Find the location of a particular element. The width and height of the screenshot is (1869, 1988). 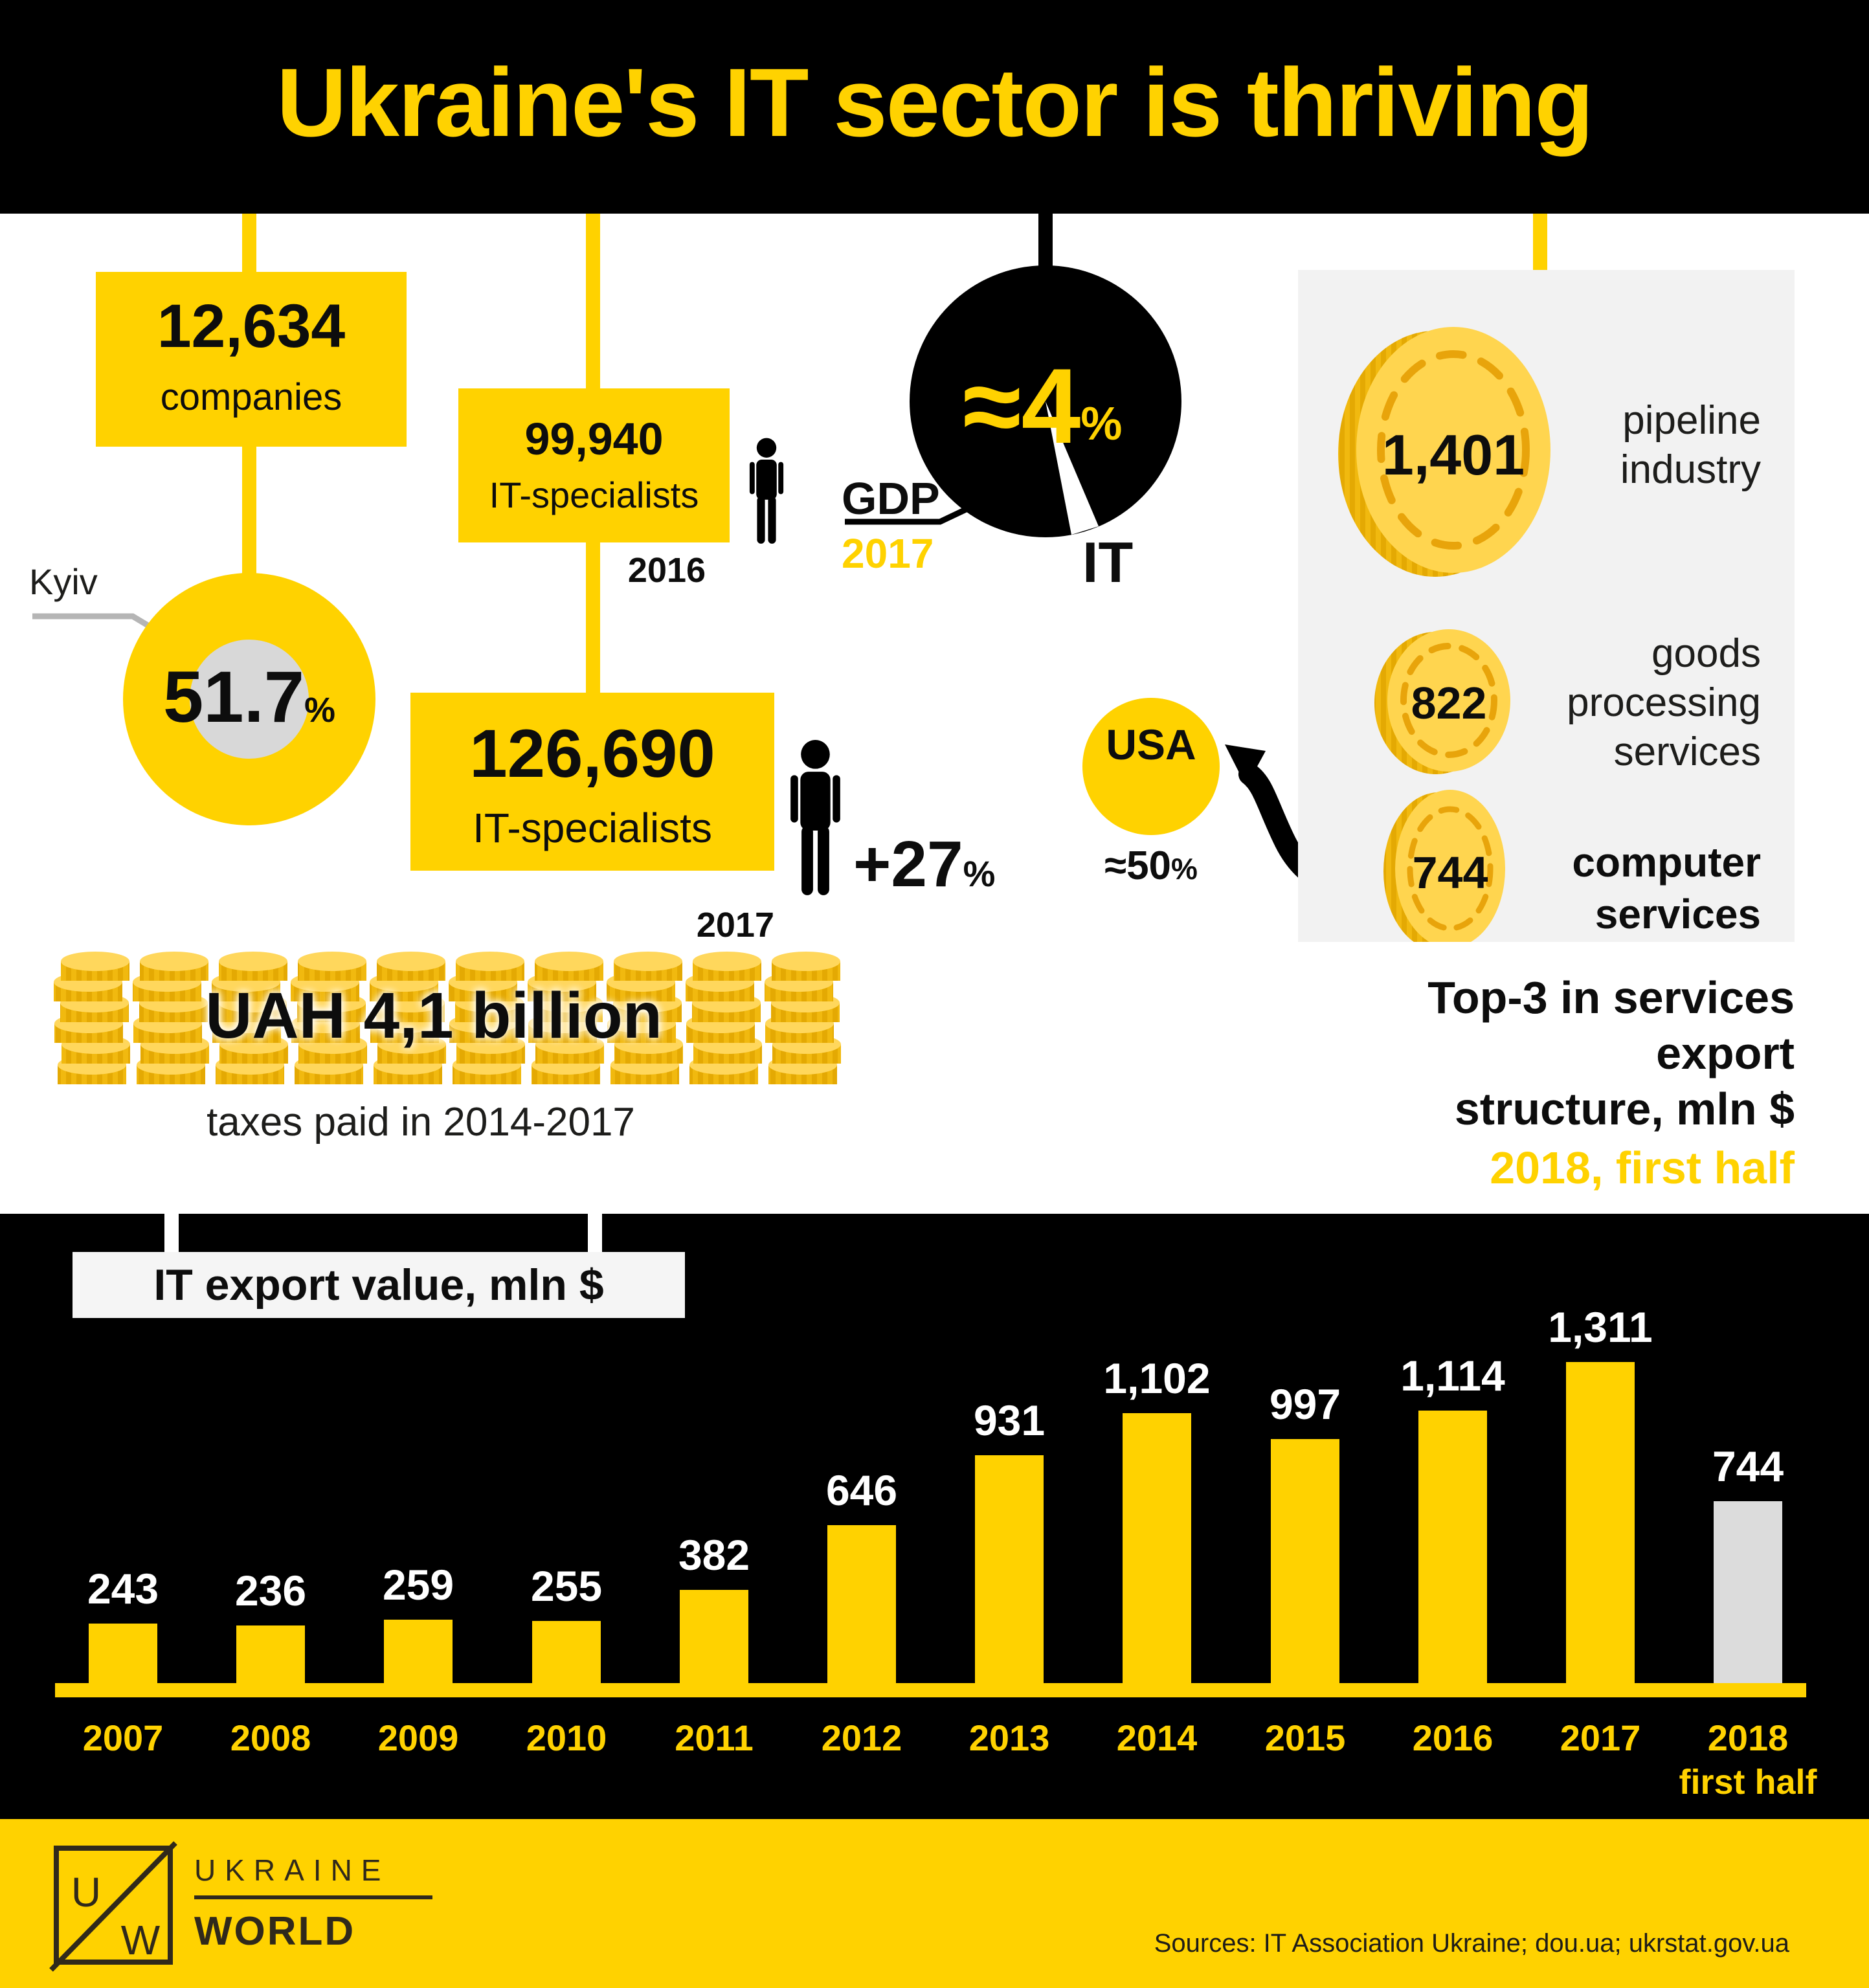

bar-year-note: first half is located at coordinates (1748, 1782).